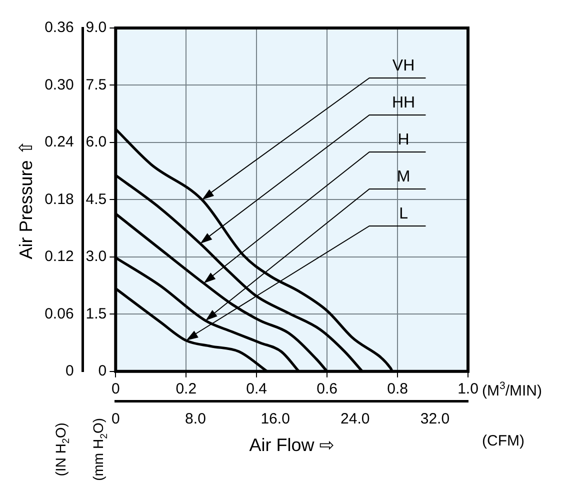 Image resolution: width=588 pixels, height=499 pixels. What do you see at coordinates (26, 200) in the screenshot?
I see `y-axis-title: Air Pressure ⇧` at bounding box center [26, 200].